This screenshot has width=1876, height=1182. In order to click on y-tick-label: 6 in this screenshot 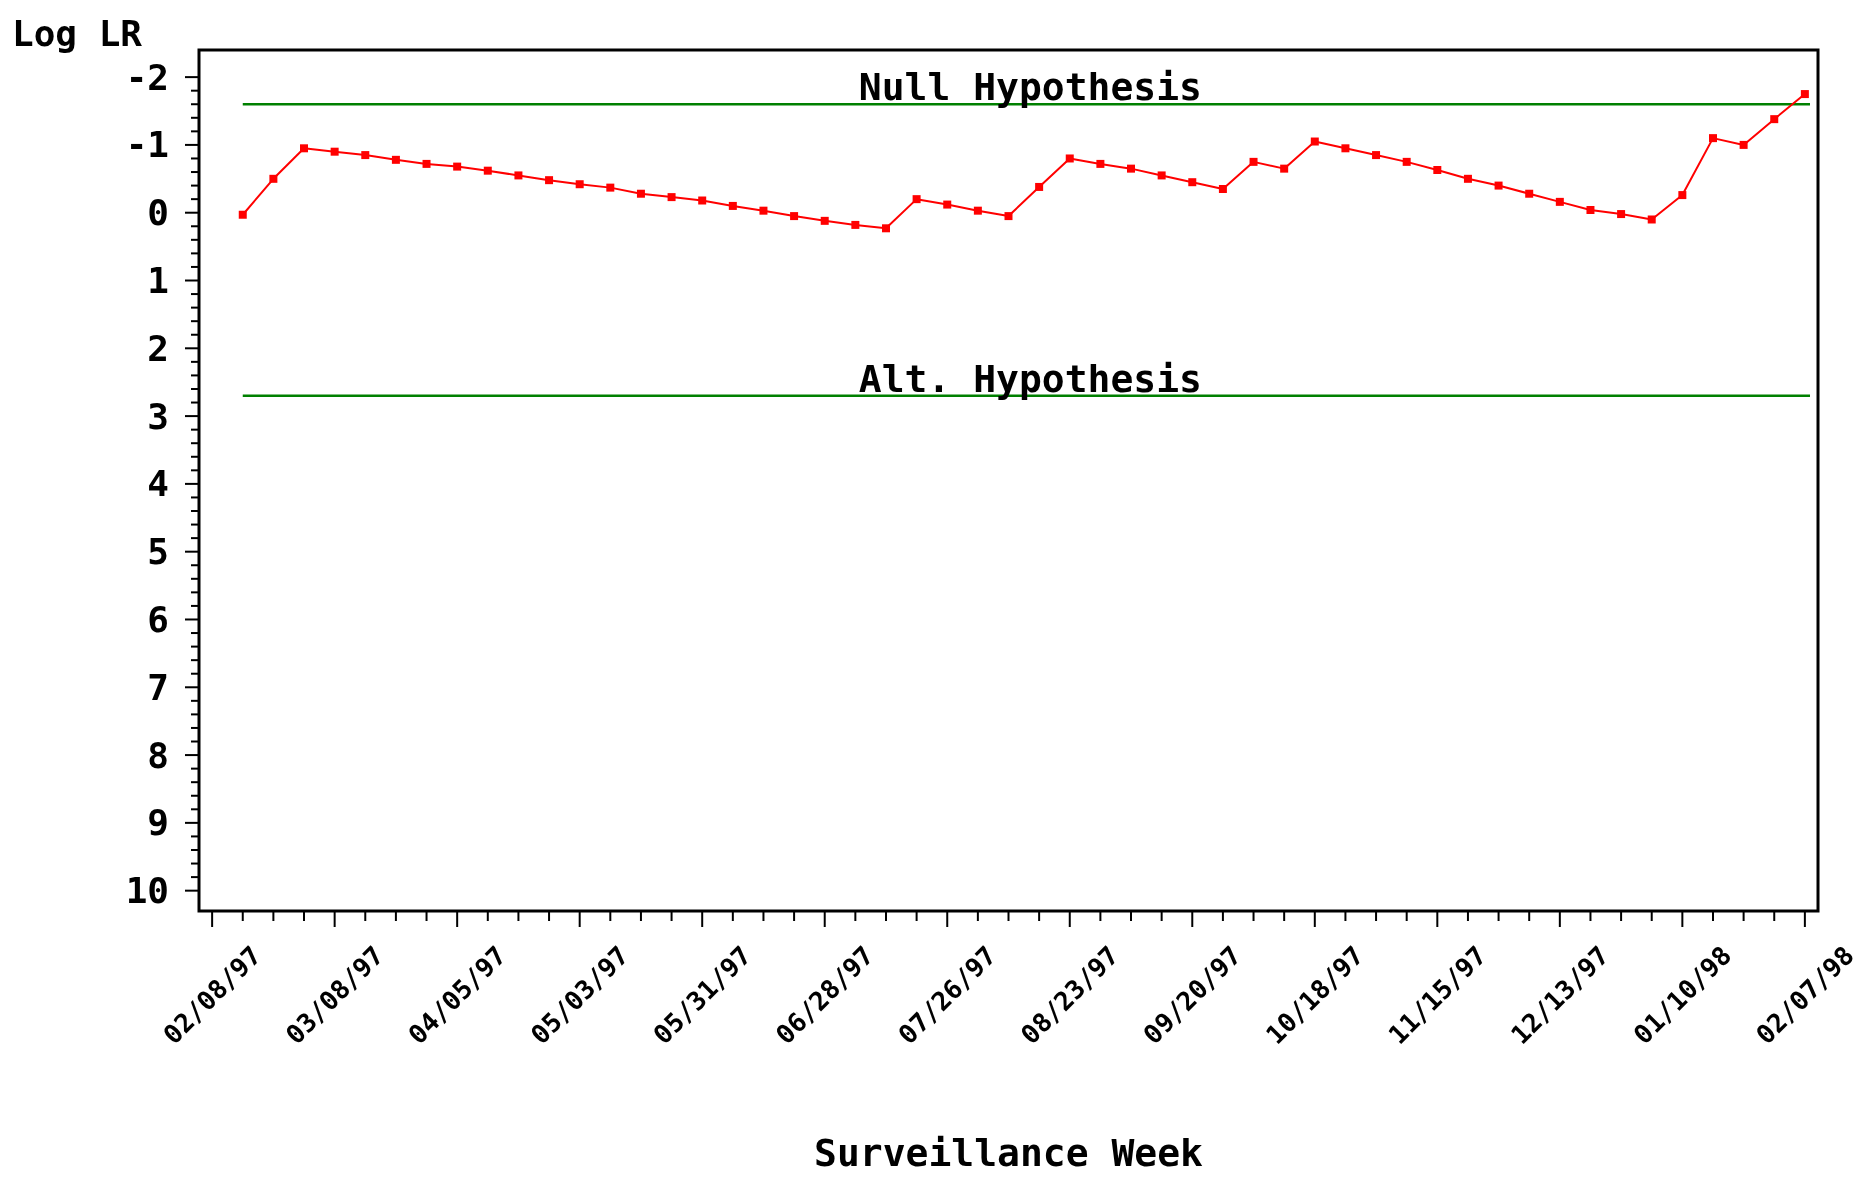, I will do `click(158, 619)`.